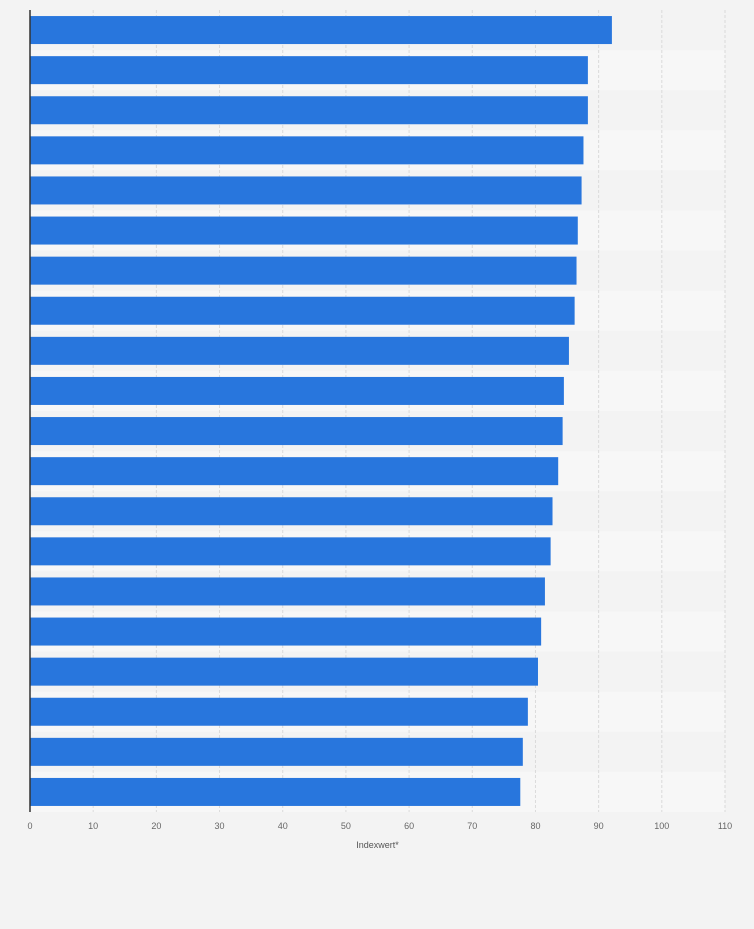 The image size is (754, 929). Describe the element at coordinates (472, 826) in the screenshot. I see `x-tick-label: 70` at that location.